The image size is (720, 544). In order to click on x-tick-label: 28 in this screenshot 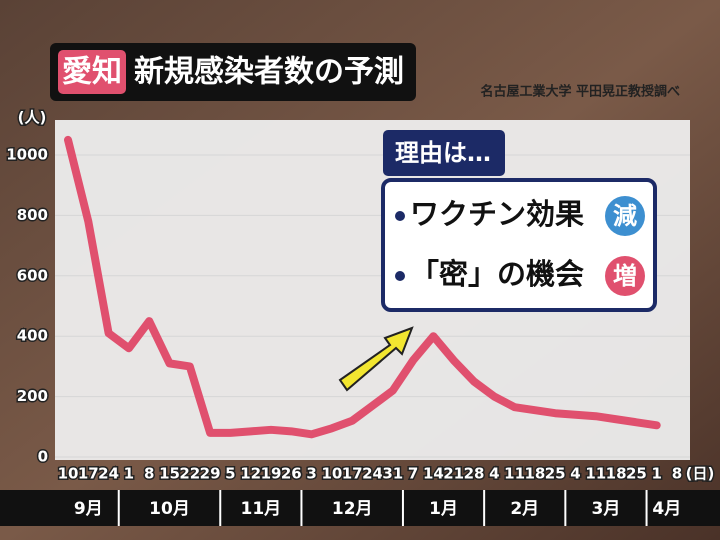, I will do `click(474, 474)`.